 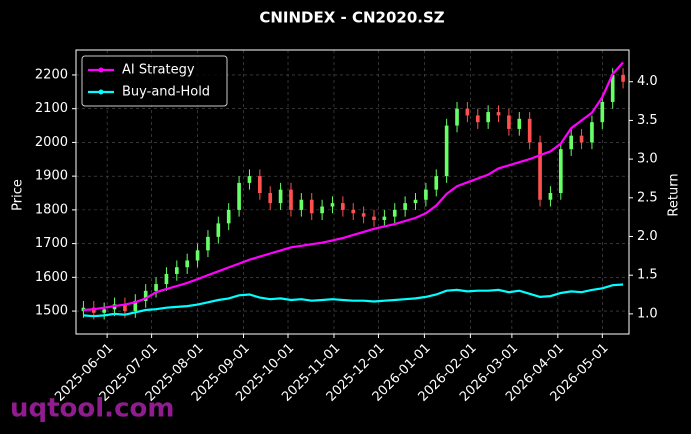 What do you see at coordinates (158, 70) in the screenshot?
I see `legend-label: AI Strategy` at bounding box center [158, 70].